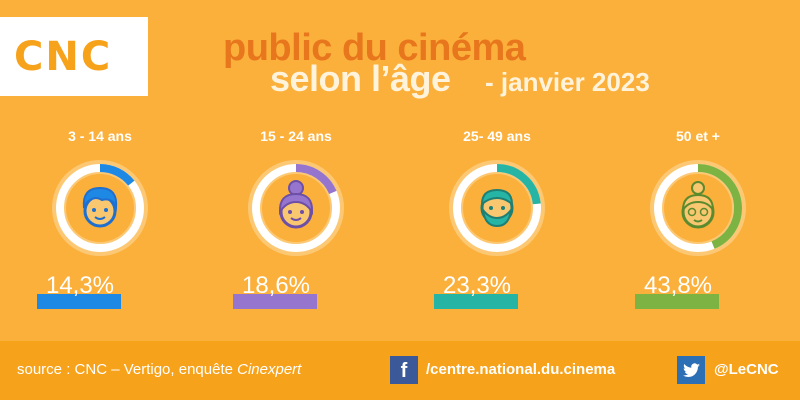 The height and width of the screenshot is (400, 800). Describe the element at coordinates (269, 369) in the screenshot. I see `source-survey-name: Cinexpert` at that location.